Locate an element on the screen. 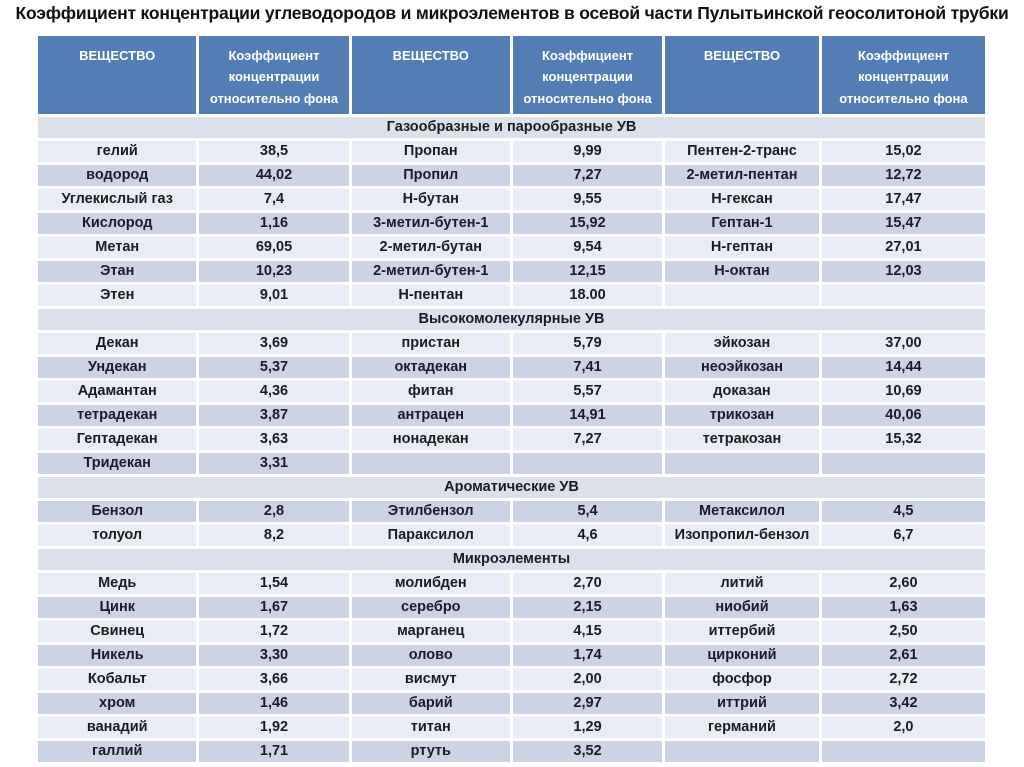  coefficient-cell: 14,44 is located at coordinates (903, 367).